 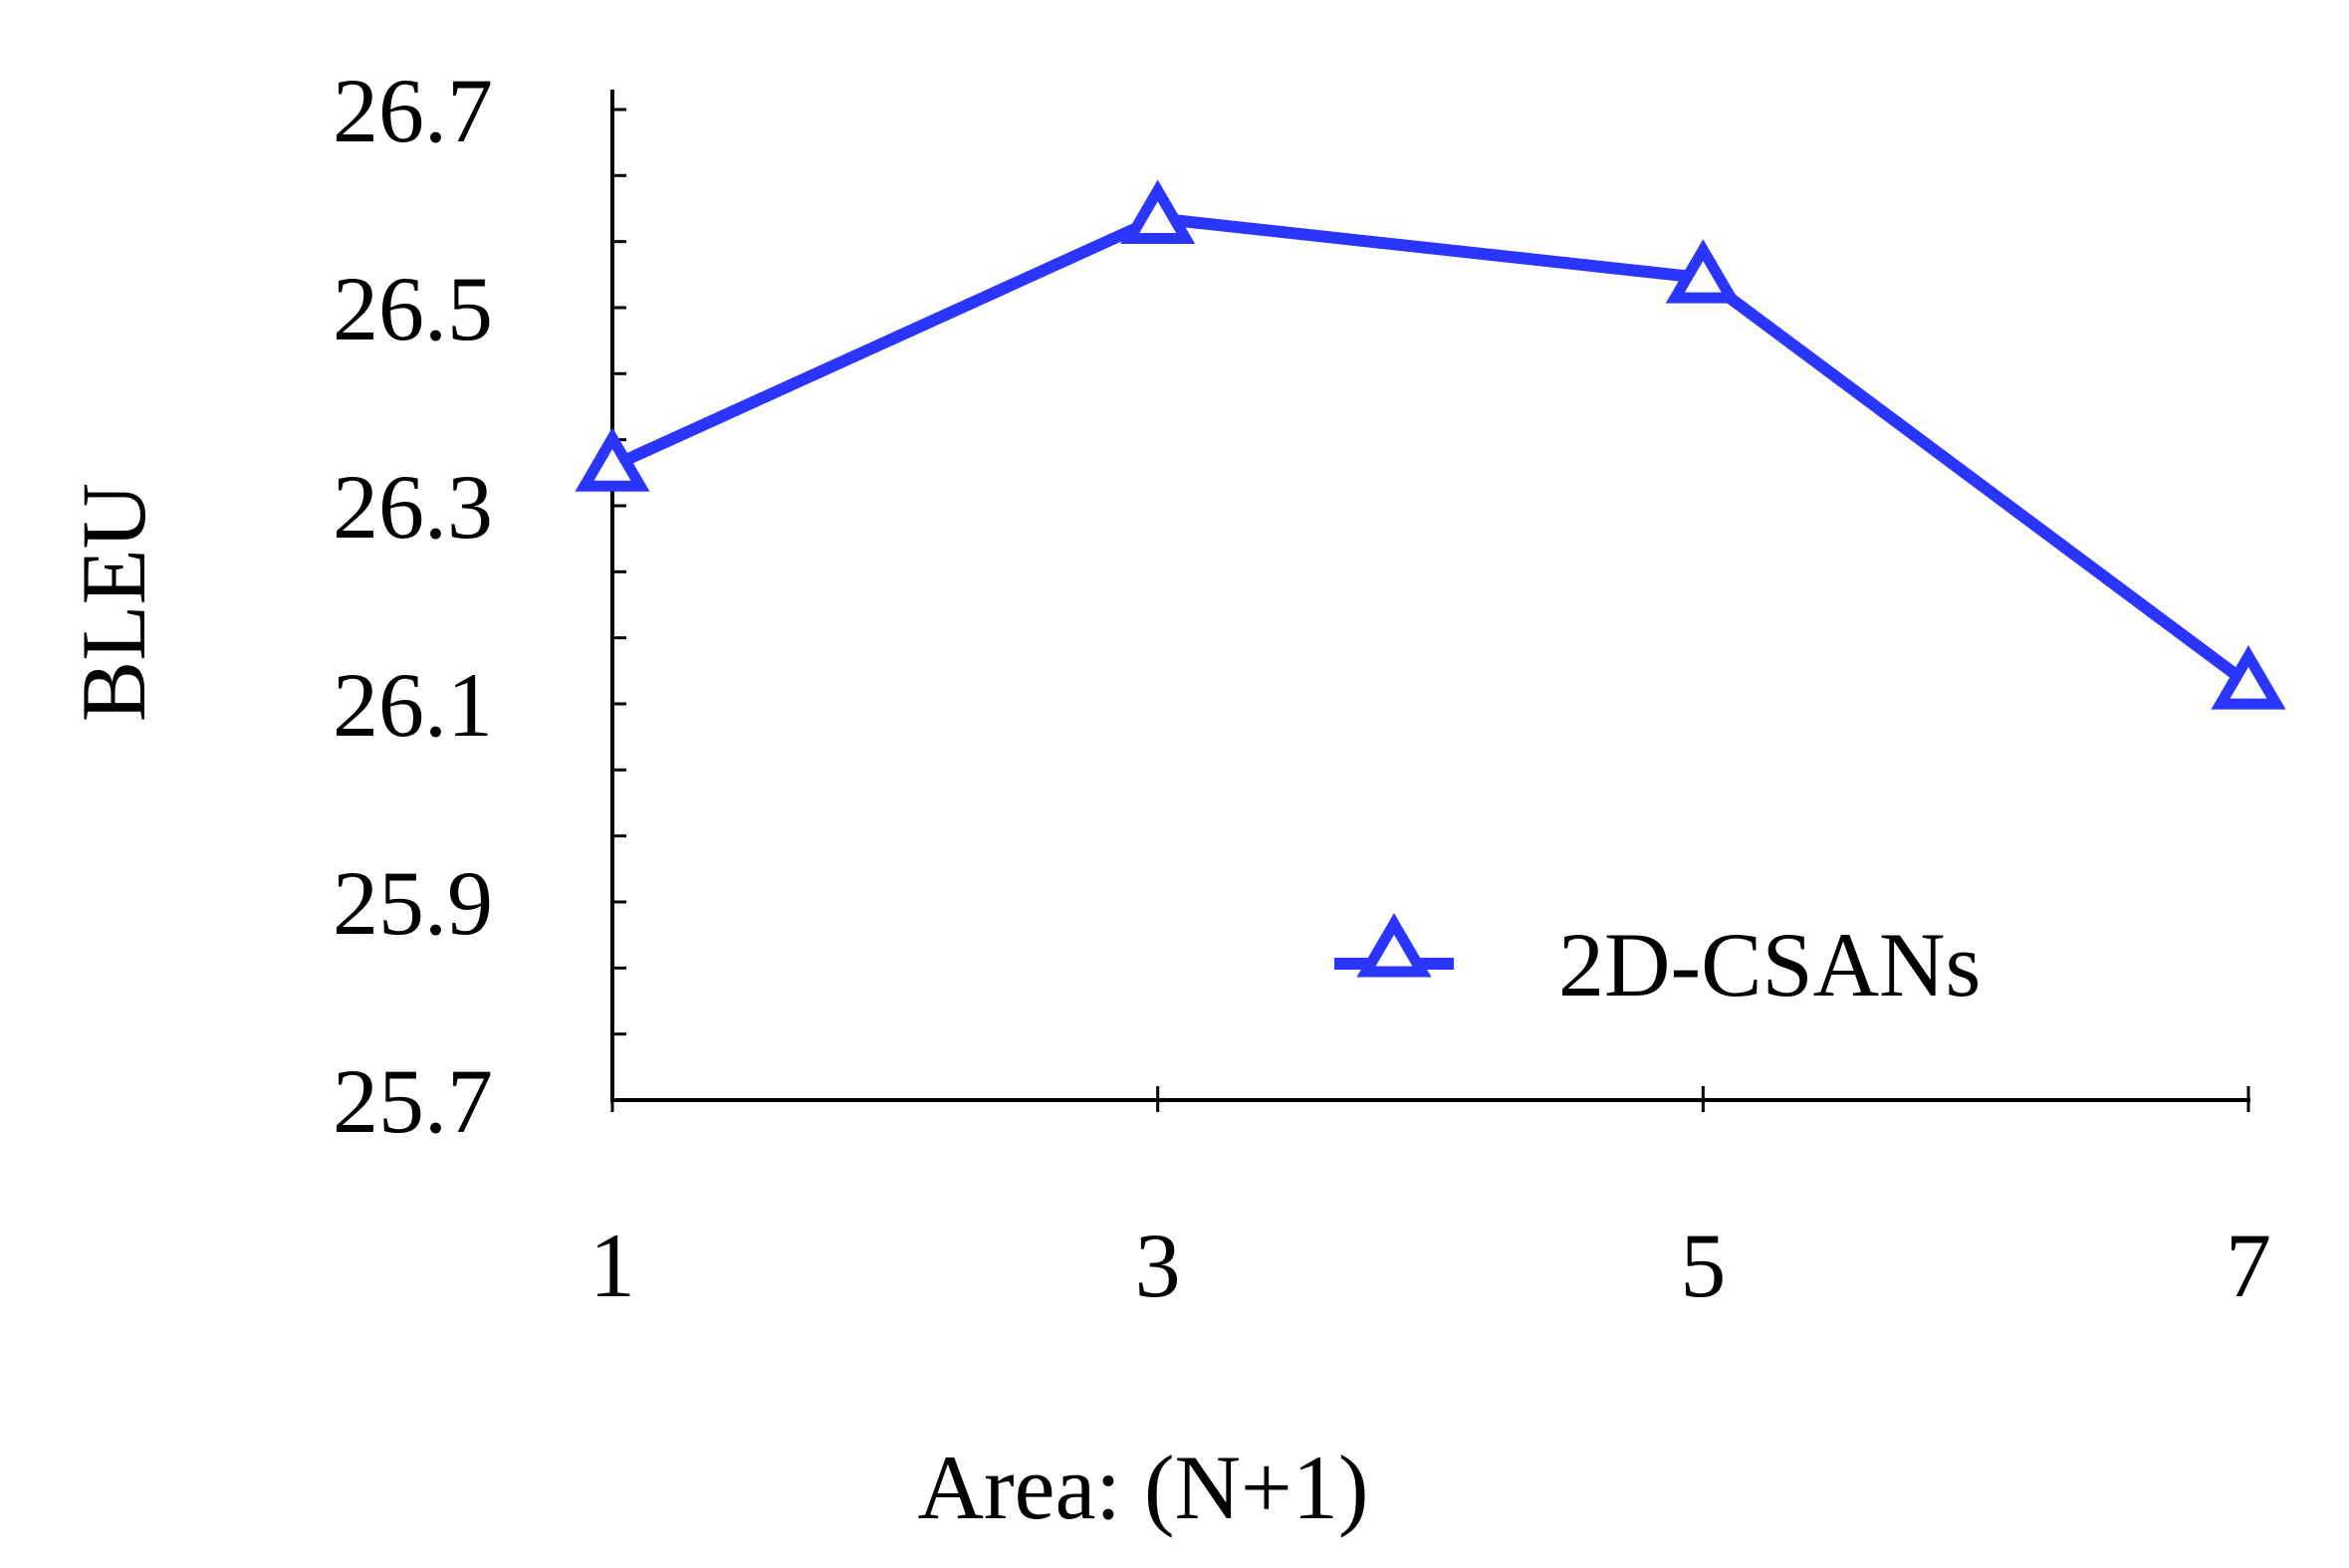 What do you see at coordinates (413, 507) in the screenshot?
I see `y-tick-label: 26.3` at bounding box center [413, 507].